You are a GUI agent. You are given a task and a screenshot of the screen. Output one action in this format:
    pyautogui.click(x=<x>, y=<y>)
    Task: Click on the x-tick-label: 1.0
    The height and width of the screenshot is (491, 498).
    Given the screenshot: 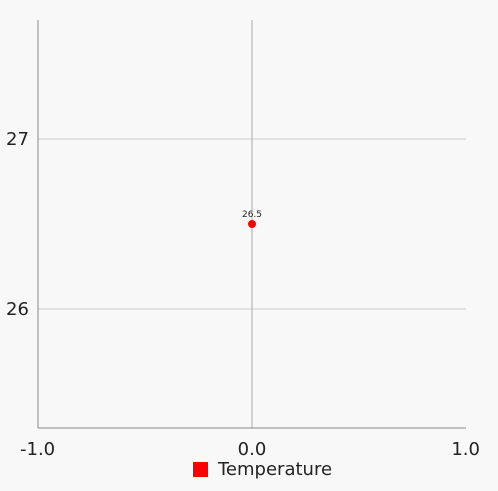 What is the action you would take?
    pyautogui.click(x=465, y=449)
    